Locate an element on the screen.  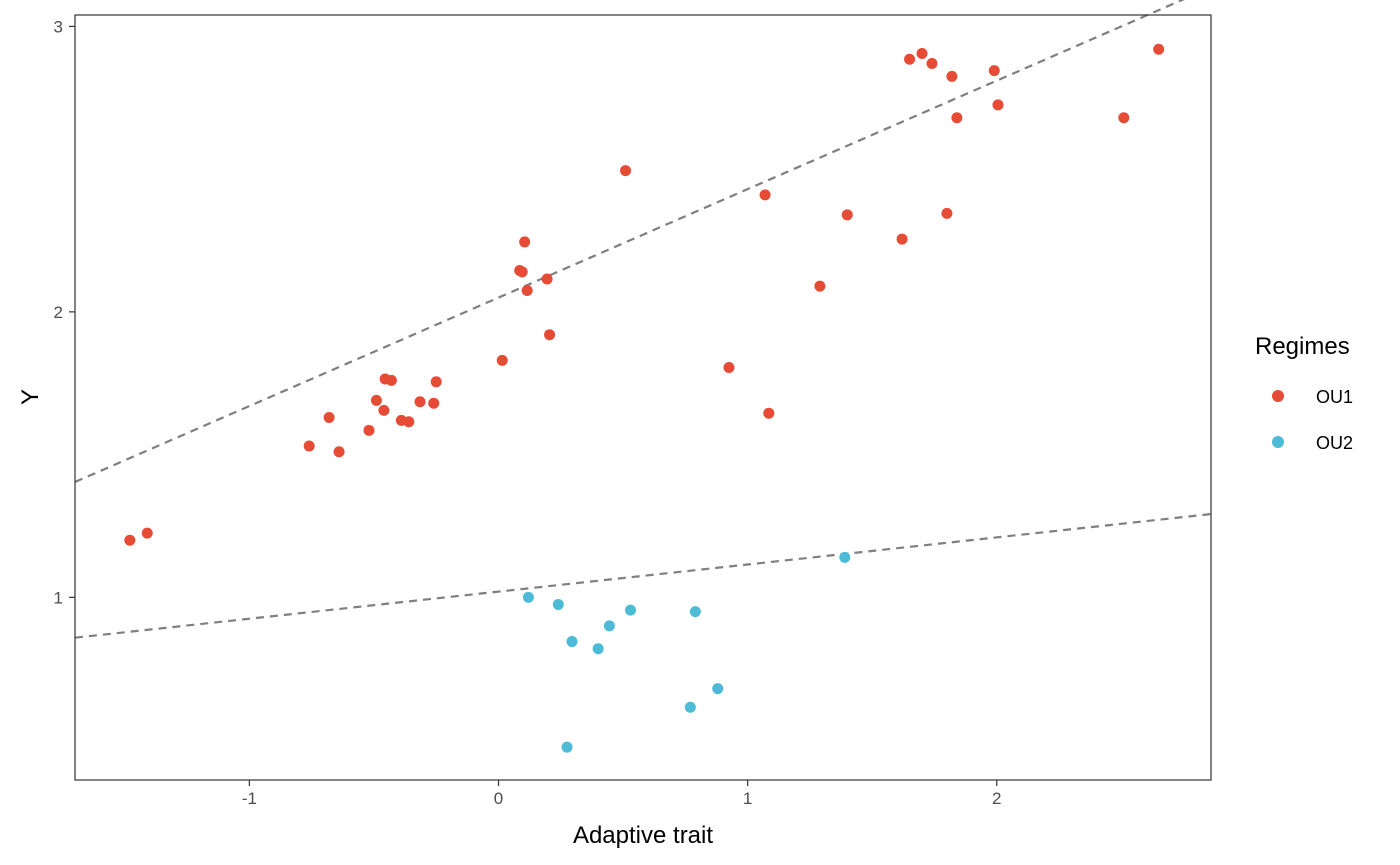
y-axis: 1 2 3 is located at coordinates (64, 312).